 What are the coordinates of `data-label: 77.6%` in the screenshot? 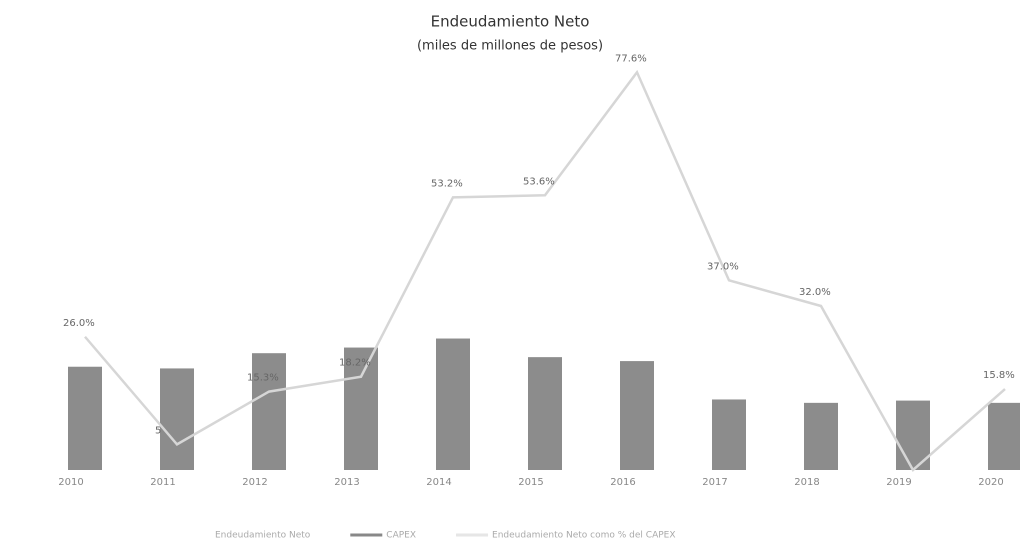 It's located at (631, 58).